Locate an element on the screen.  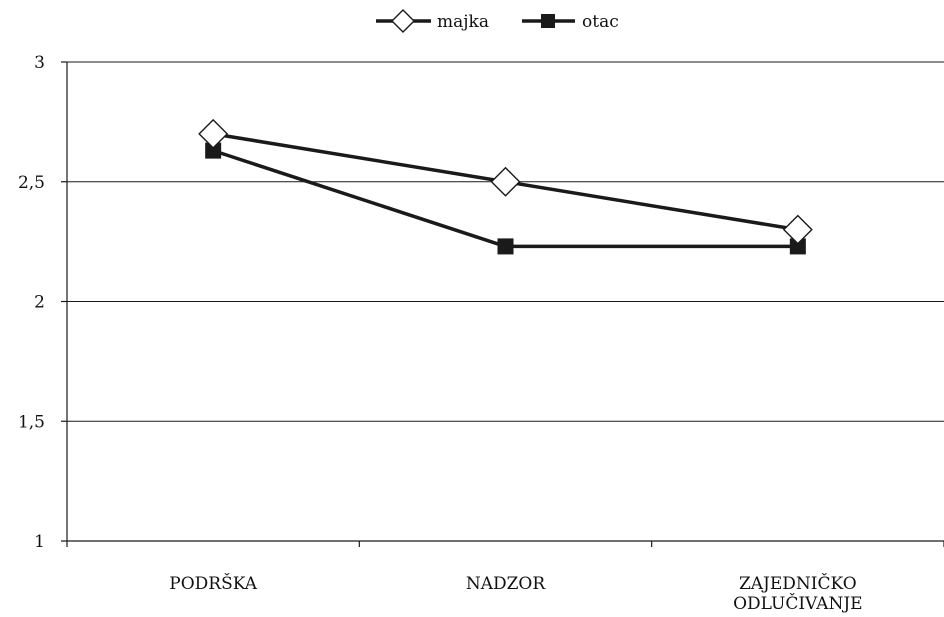
series-line-otac is located at coordinates (505, 198).